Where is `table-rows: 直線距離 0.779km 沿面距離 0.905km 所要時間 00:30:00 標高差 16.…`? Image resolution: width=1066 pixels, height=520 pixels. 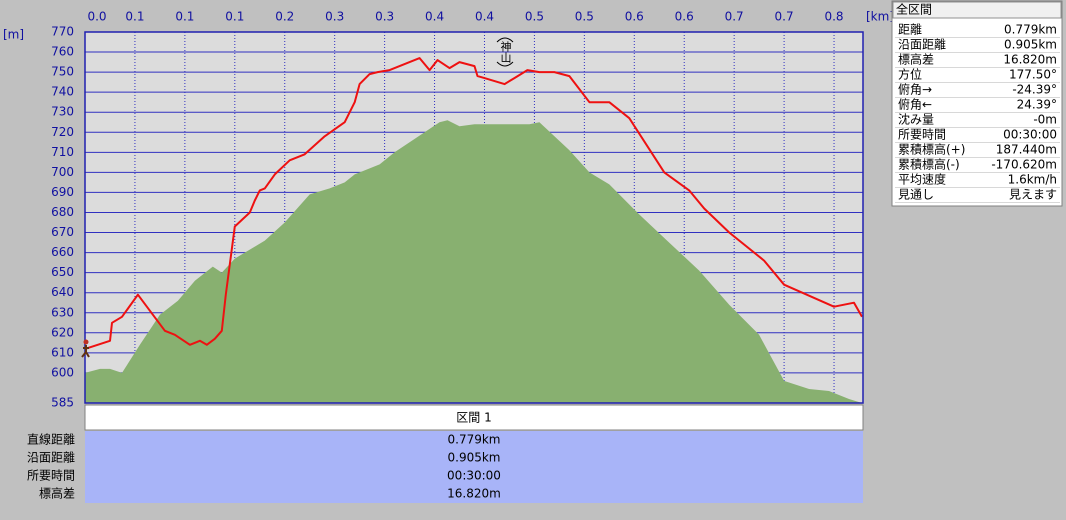
table-rows: 直線距離 0.779km 沿面距離 0.905km 所要時間 00:30:00 標高差 16.… is located at coordinates (264, 466).